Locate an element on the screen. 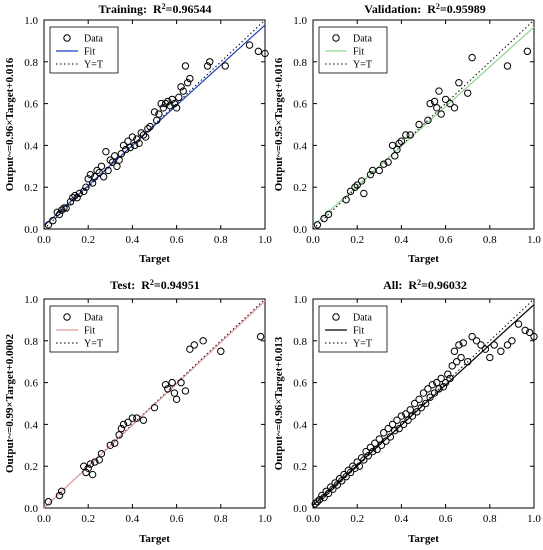  all-x-tick: 0.6 is located at coordinates (446, 519).